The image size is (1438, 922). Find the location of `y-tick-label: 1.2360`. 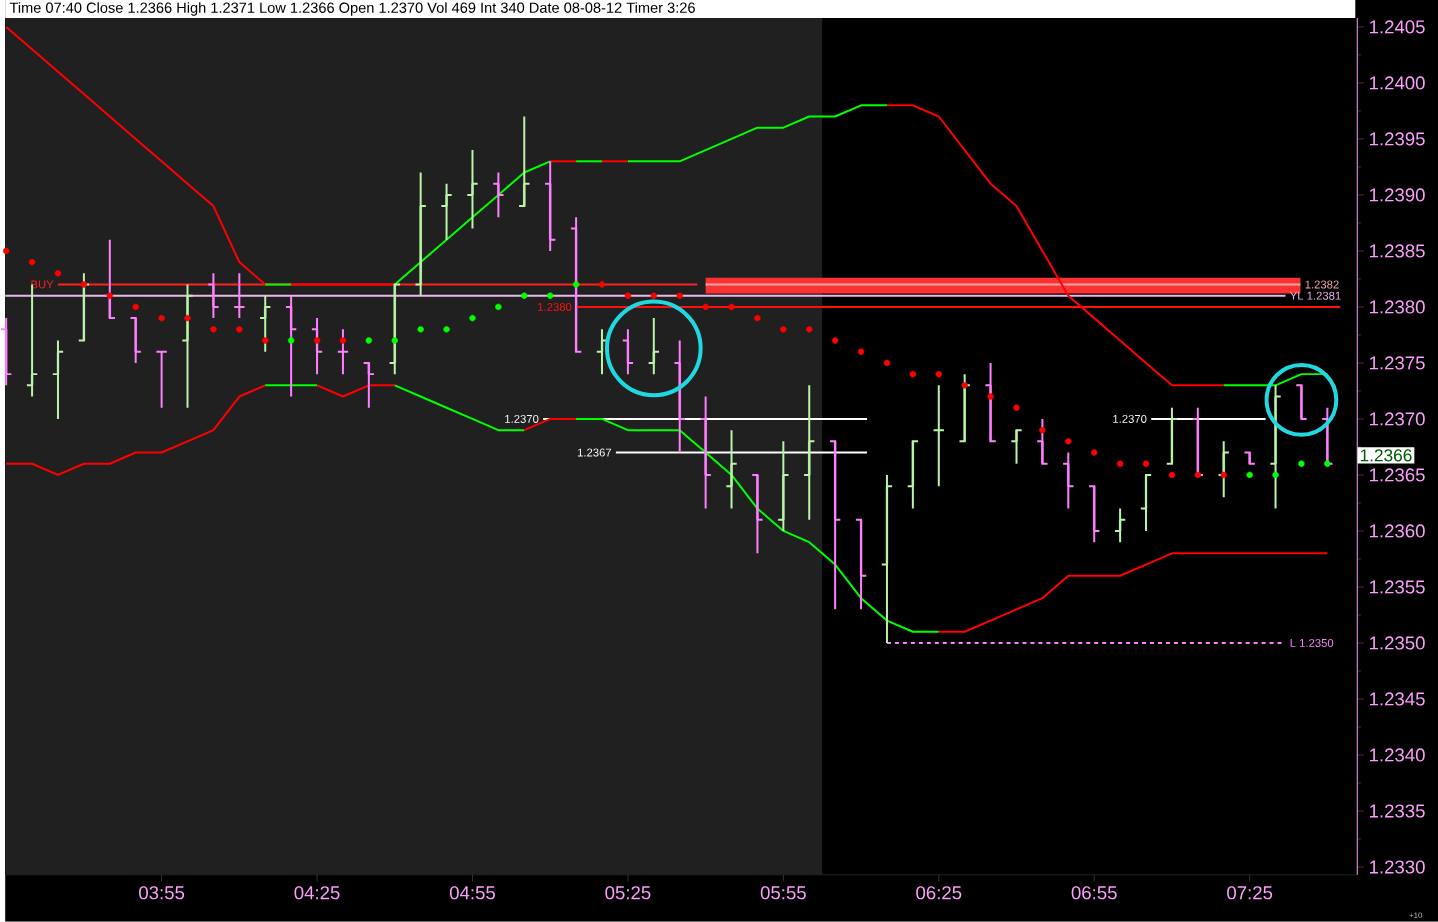

y-tick-label: 1.2360 is located at coordinates (1397, 531).